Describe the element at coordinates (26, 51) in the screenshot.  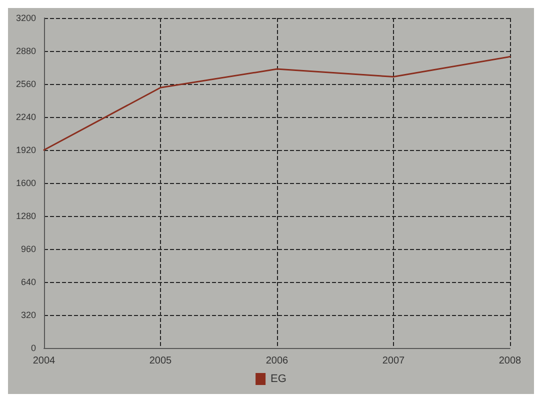
I see `y-tick-label: 2880` at that location.